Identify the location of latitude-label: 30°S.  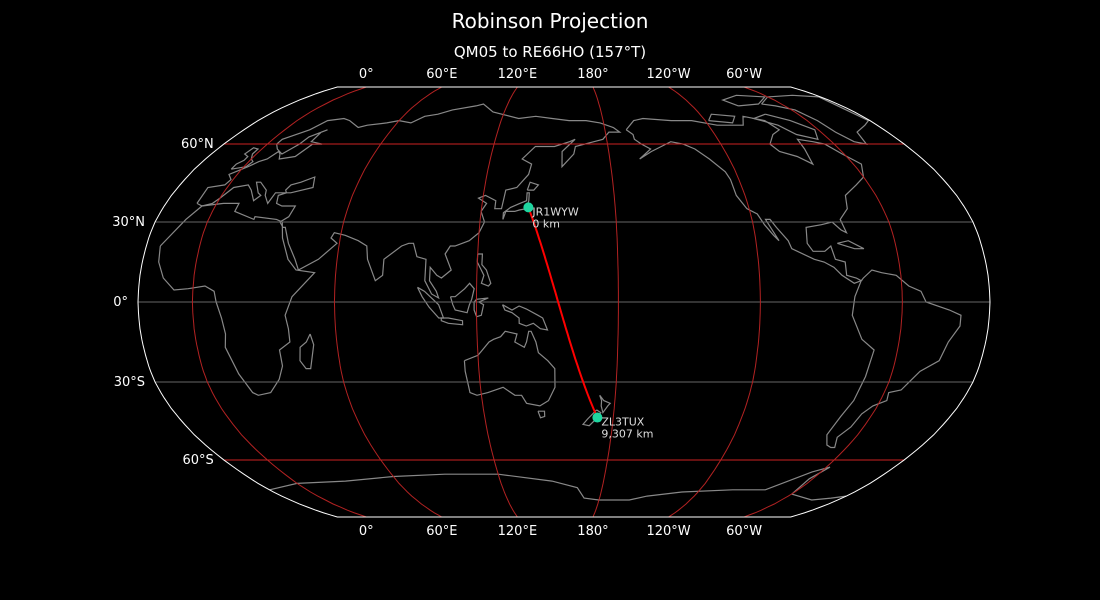
(129, 382).